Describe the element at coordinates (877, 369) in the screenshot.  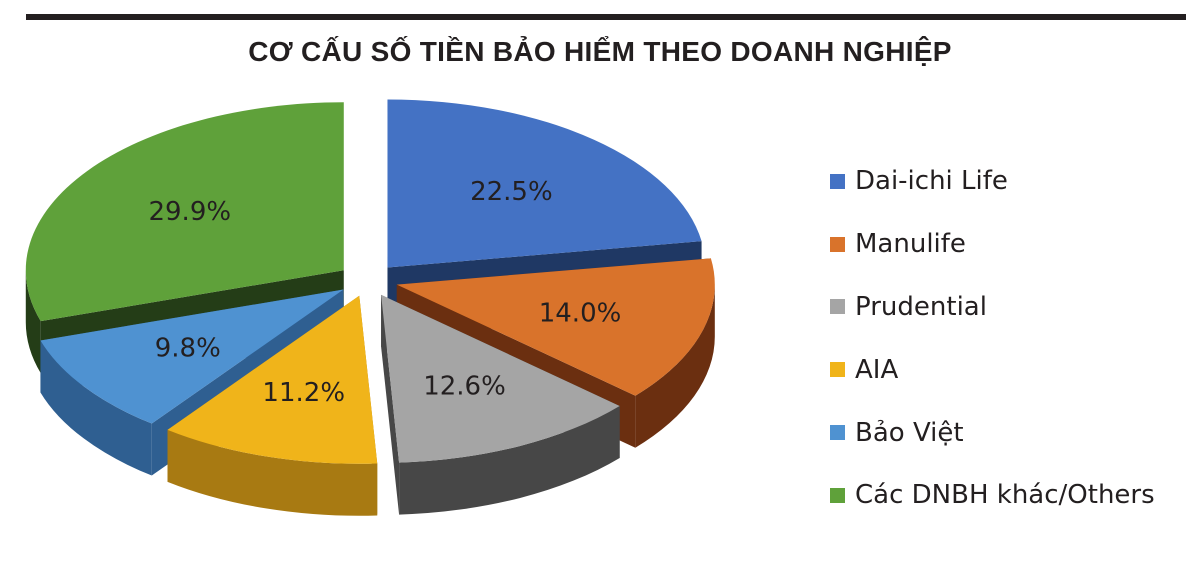
I see `legend-label: AIA` at that location.